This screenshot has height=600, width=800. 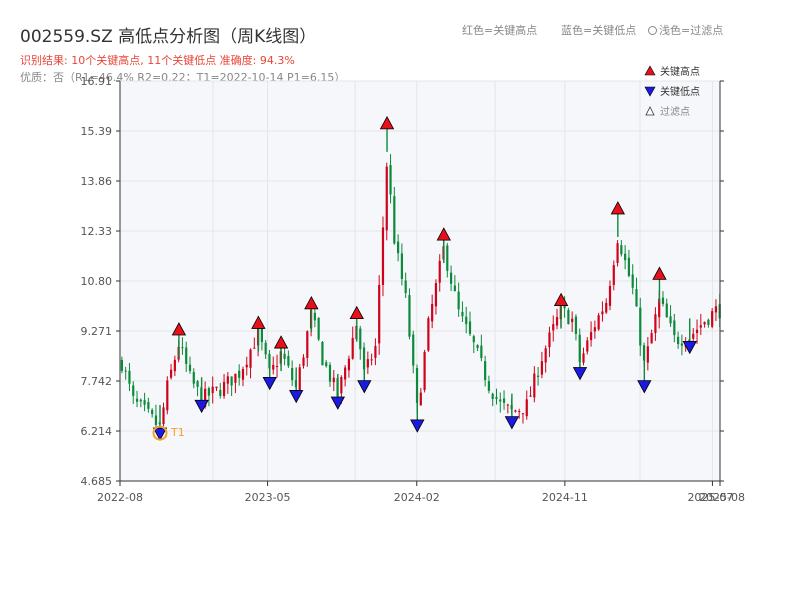 I want to click on legend-filtered-label: 过滤点, so click(x=675, y=111).